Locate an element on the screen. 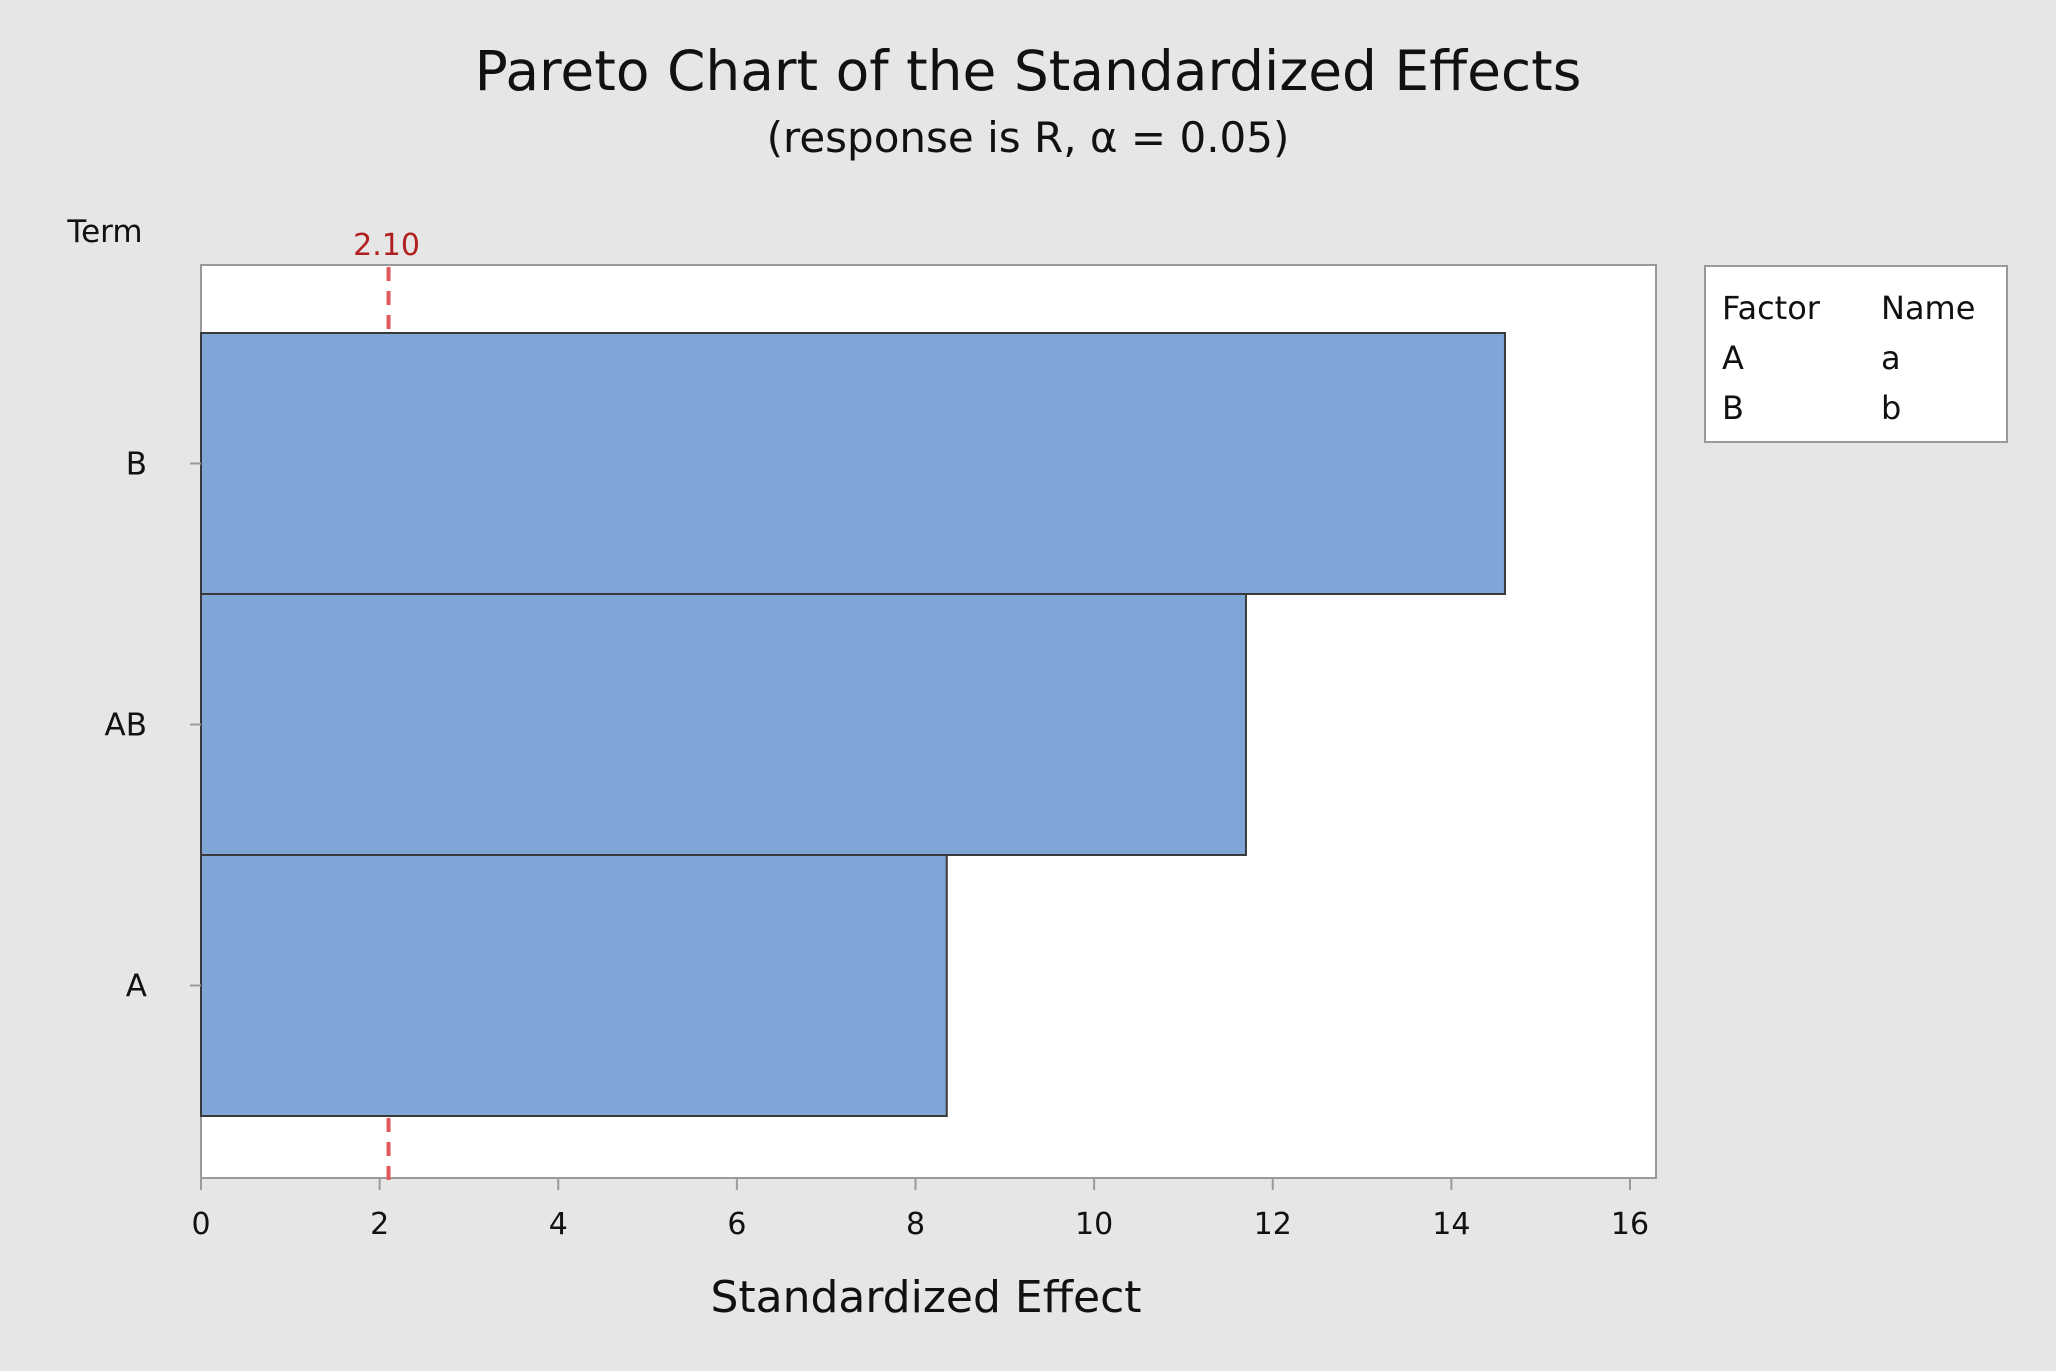 This screenshot has width=2056, height=1371. y-tick-label-b: B is located at coordinates (136, 465).